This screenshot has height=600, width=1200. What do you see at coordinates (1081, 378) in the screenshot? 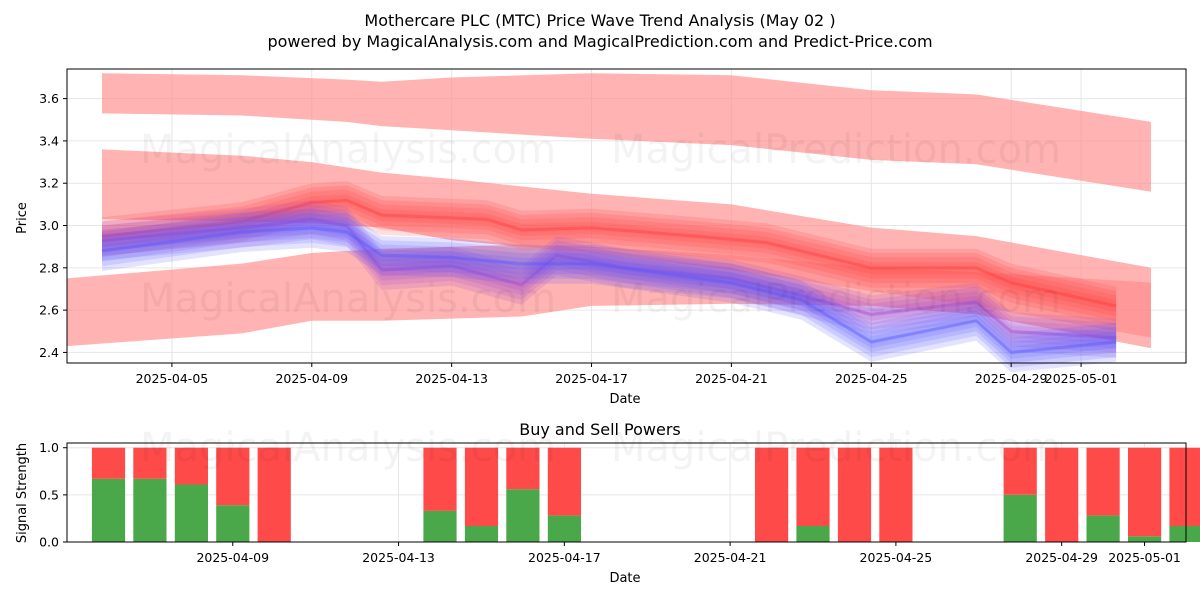
I see `price-x-tick-label: 2025-05-01` at bounding box center [1081, 378].